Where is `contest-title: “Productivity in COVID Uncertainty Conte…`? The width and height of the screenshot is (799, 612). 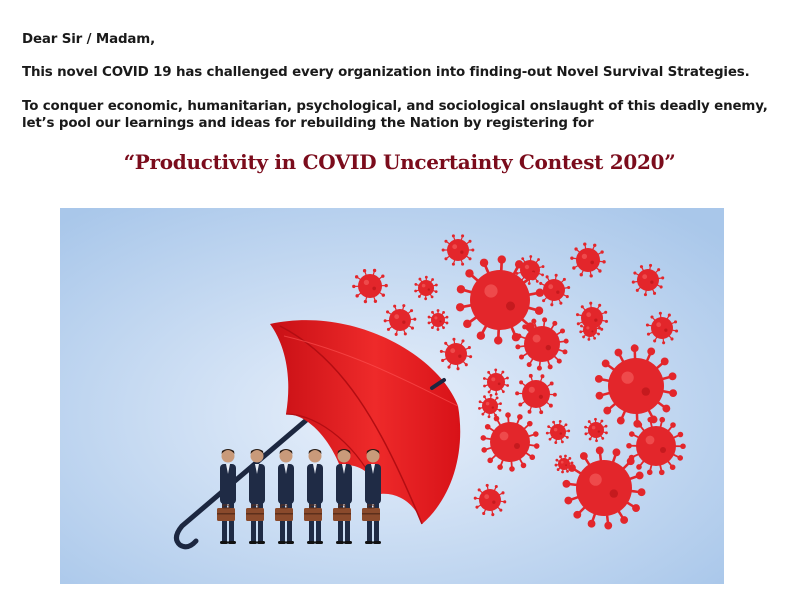 contest-title: “Productivity in COVID Uncertainty Conte… is located at coordinates (399, 162).